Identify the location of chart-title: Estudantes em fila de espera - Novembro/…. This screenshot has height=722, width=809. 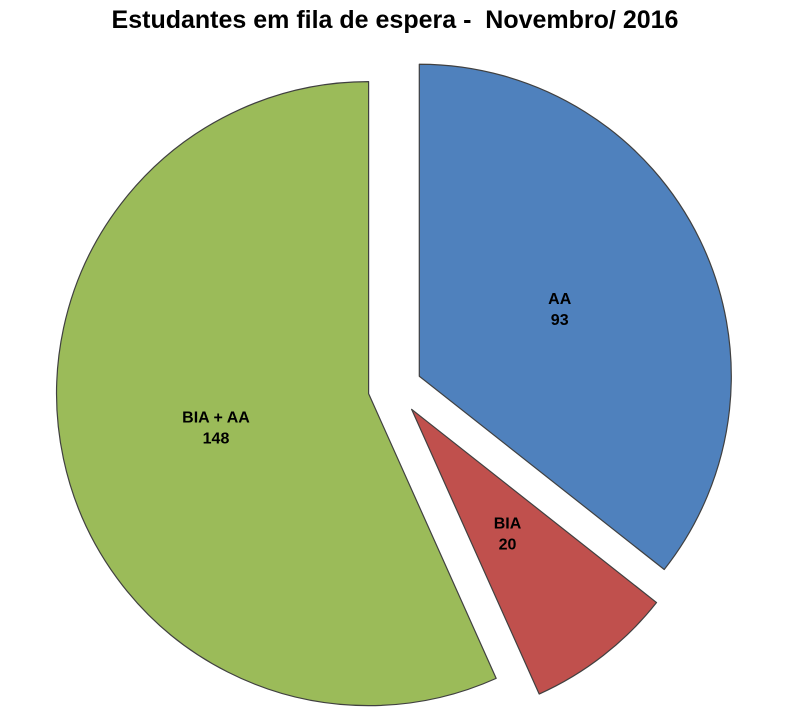
(395, 20).